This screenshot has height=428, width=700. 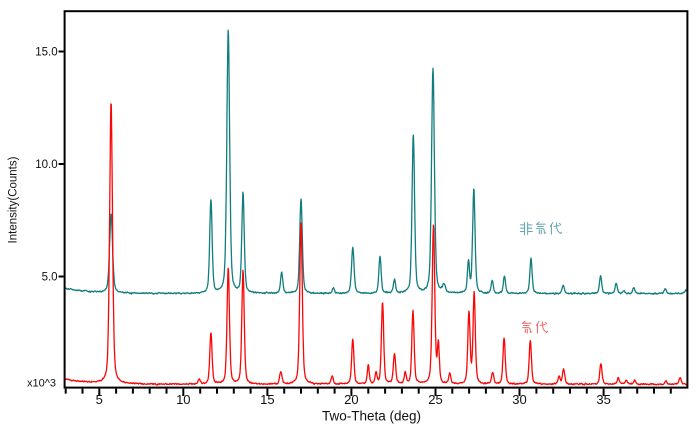 I want to click on svg-text: 15, so click(x=267, y=399).